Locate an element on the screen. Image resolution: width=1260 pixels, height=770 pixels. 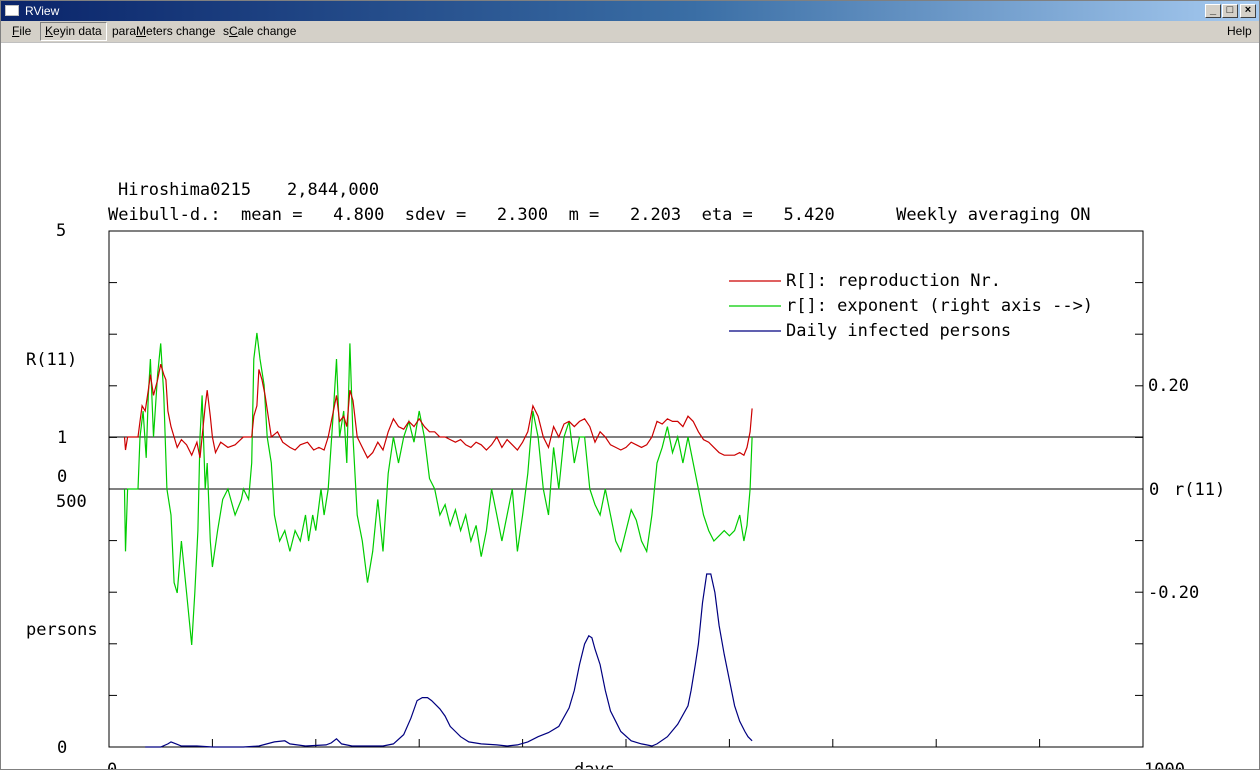
left-axis-persons-top: 500 is located at coordinates (71, 502).